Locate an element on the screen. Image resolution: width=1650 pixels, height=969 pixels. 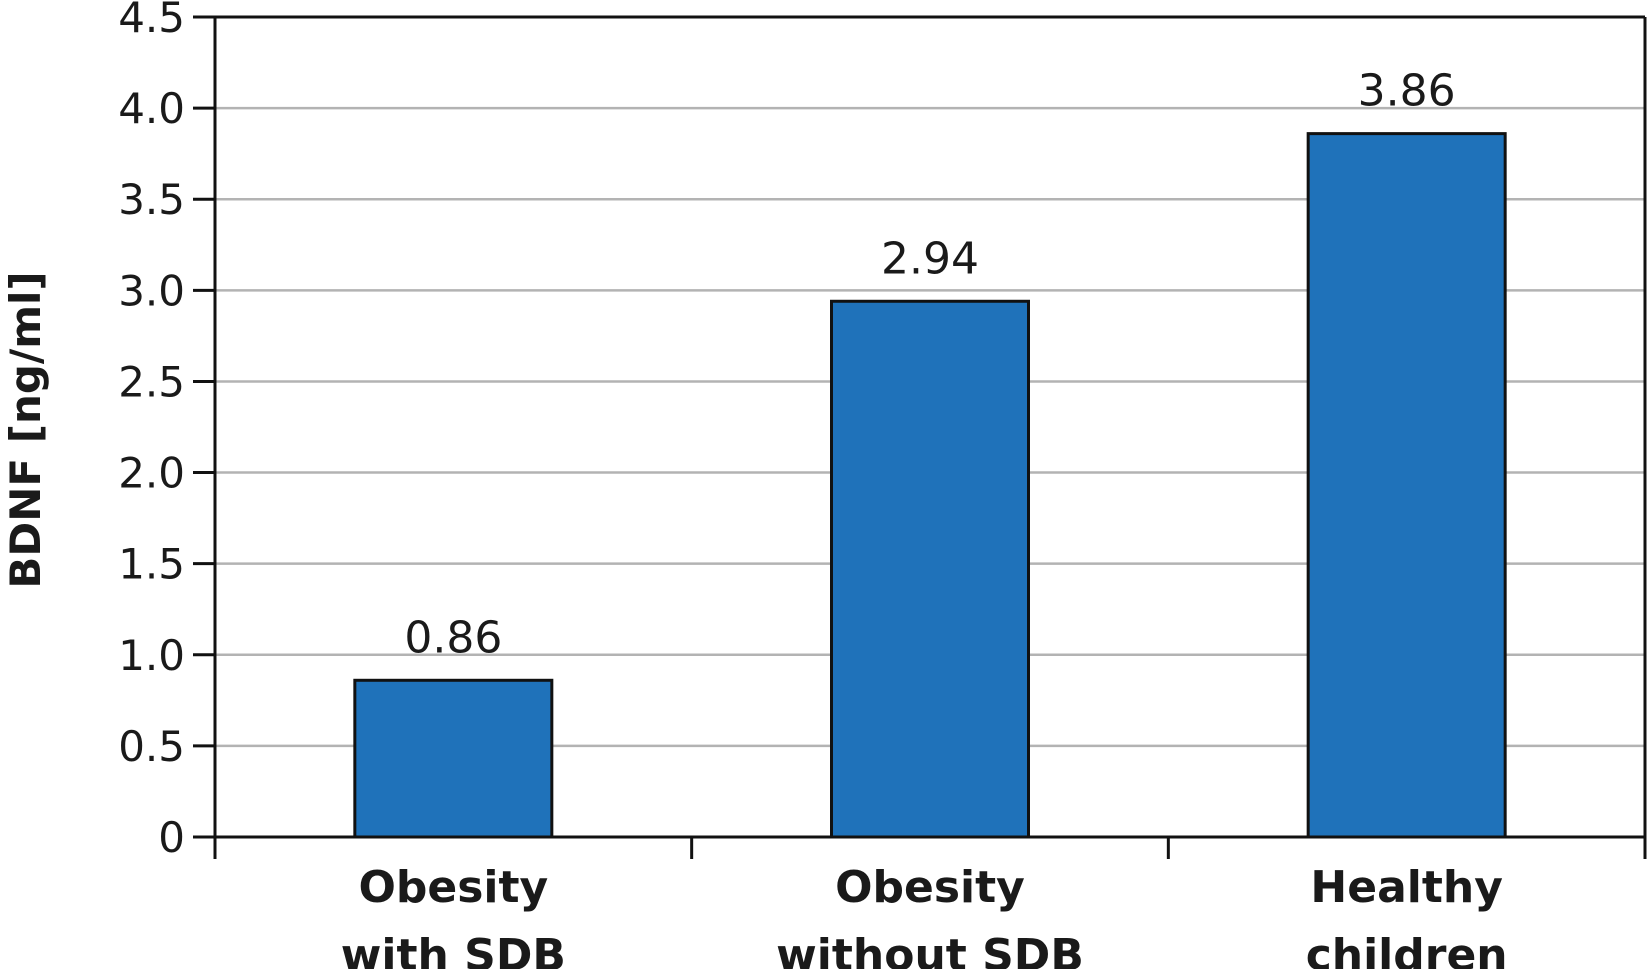
y-tick-label: 4.5 is located at coordinates (151, 21).